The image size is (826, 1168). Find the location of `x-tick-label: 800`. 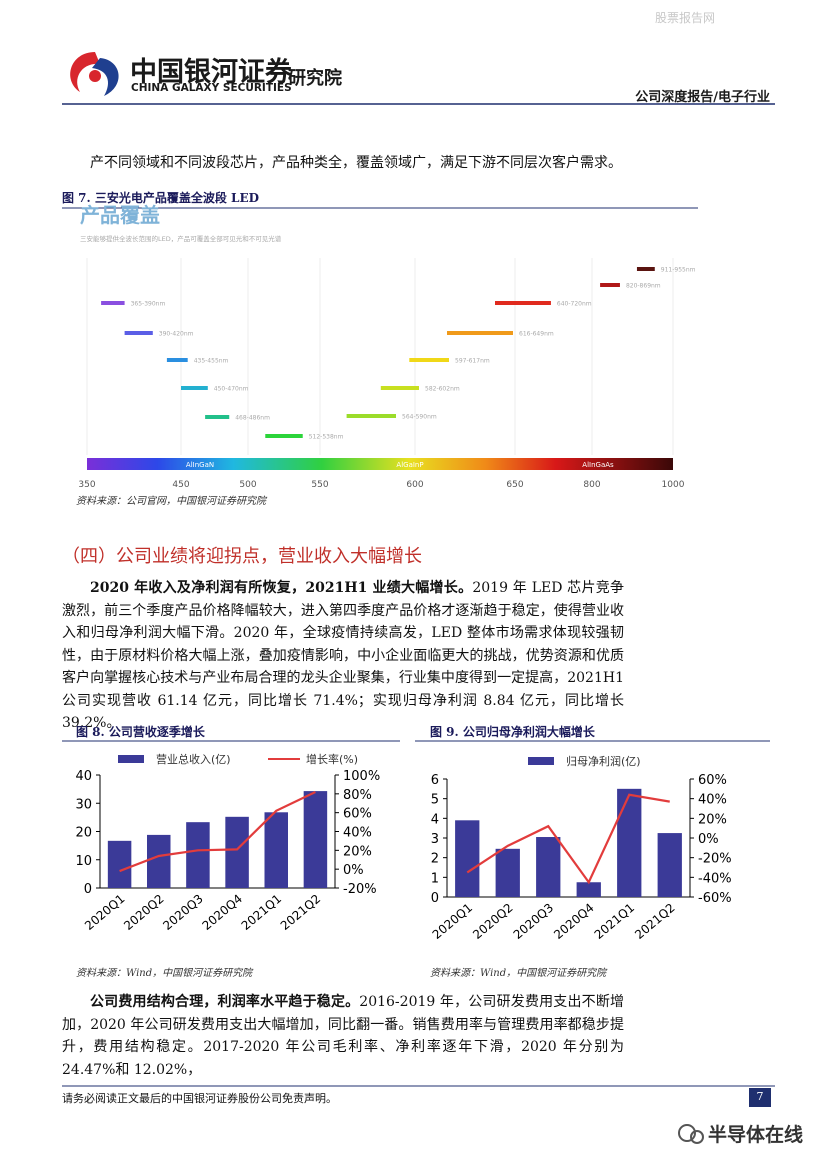

x-tick-label: 800 is located at coordinates (591, 485).